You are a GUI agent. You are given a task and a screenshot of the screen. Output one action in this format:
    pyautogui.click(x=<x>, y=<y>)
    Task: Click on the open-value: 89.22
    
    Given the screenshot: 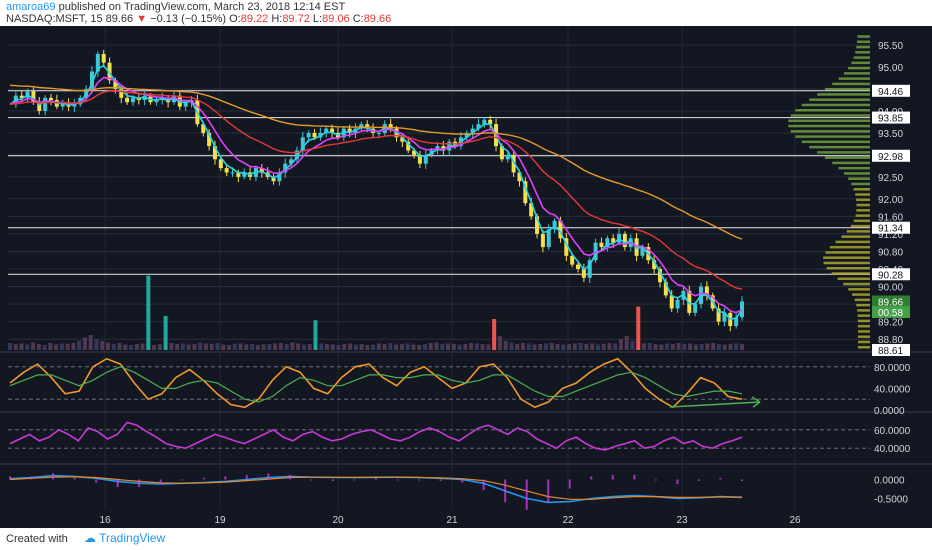 What is the action you would take?
    pyautogui.click(x=254, y=19)
    